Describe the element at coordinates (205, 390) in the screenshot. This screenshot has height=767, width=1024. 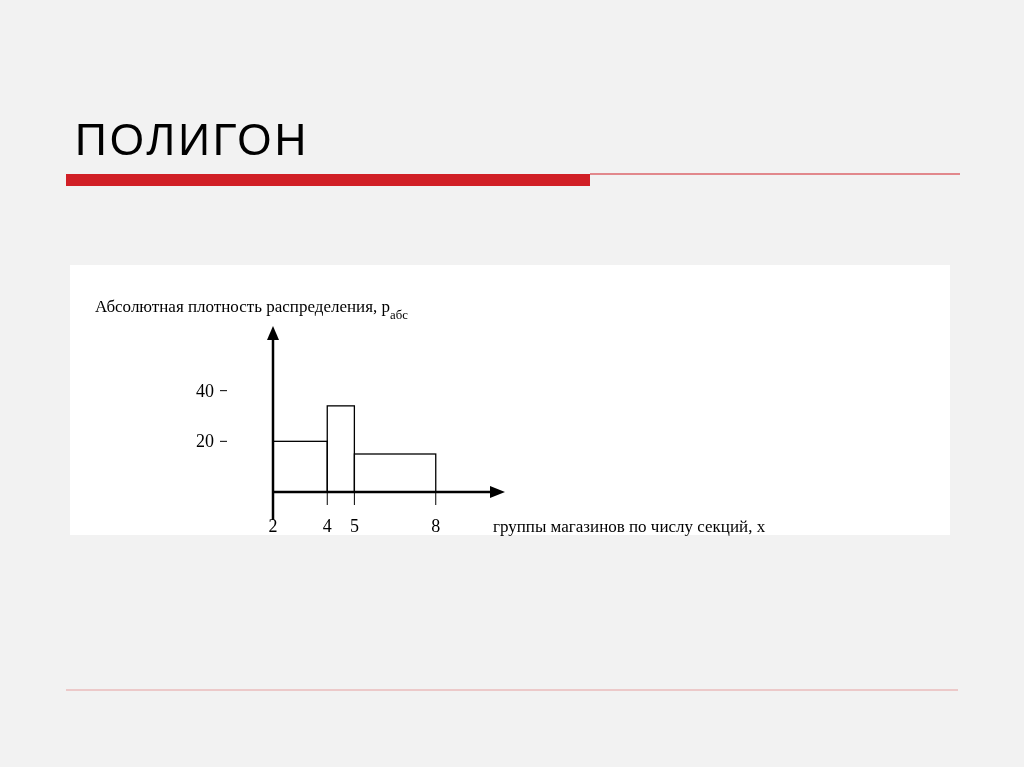
I see `y-tick-label: 40` at that location.